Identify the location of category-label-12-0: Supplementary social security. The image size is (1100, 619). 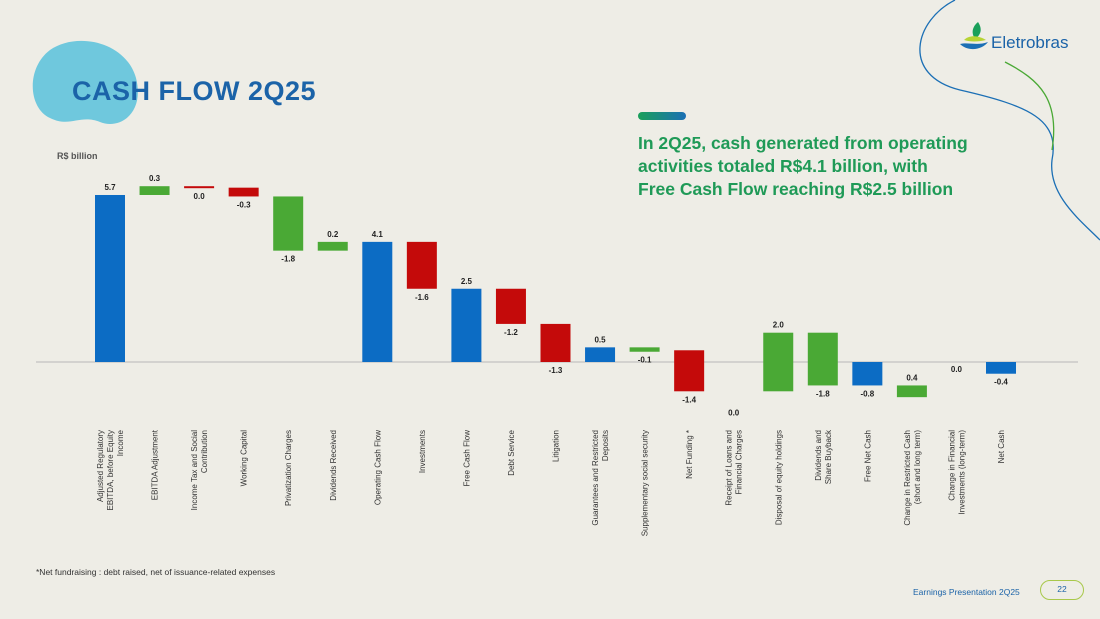
(645, 483).